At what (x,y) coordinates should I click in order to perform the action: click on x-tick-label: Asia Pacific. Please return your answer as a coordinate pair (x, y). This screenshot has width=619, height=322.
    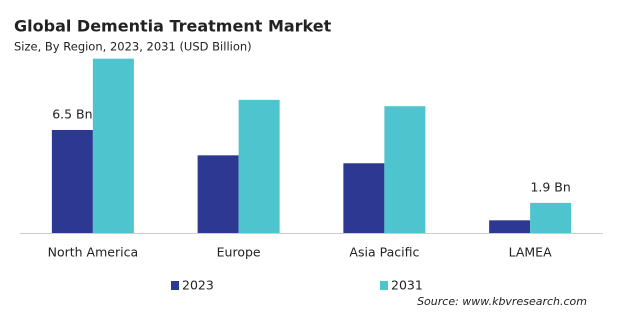
    Looking at the image, I should click on (384, 252).